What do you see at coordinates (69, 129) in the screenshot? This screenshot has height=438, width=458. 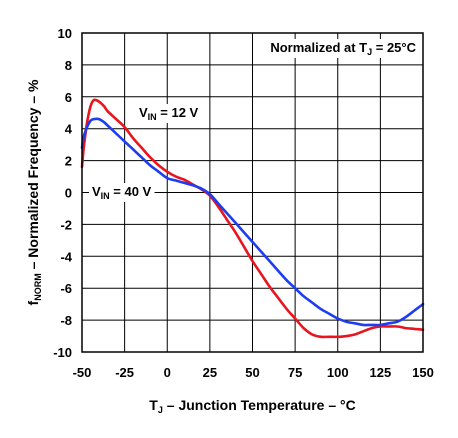 I see `y-tick-label: 4` at bounding box center [69, 129].